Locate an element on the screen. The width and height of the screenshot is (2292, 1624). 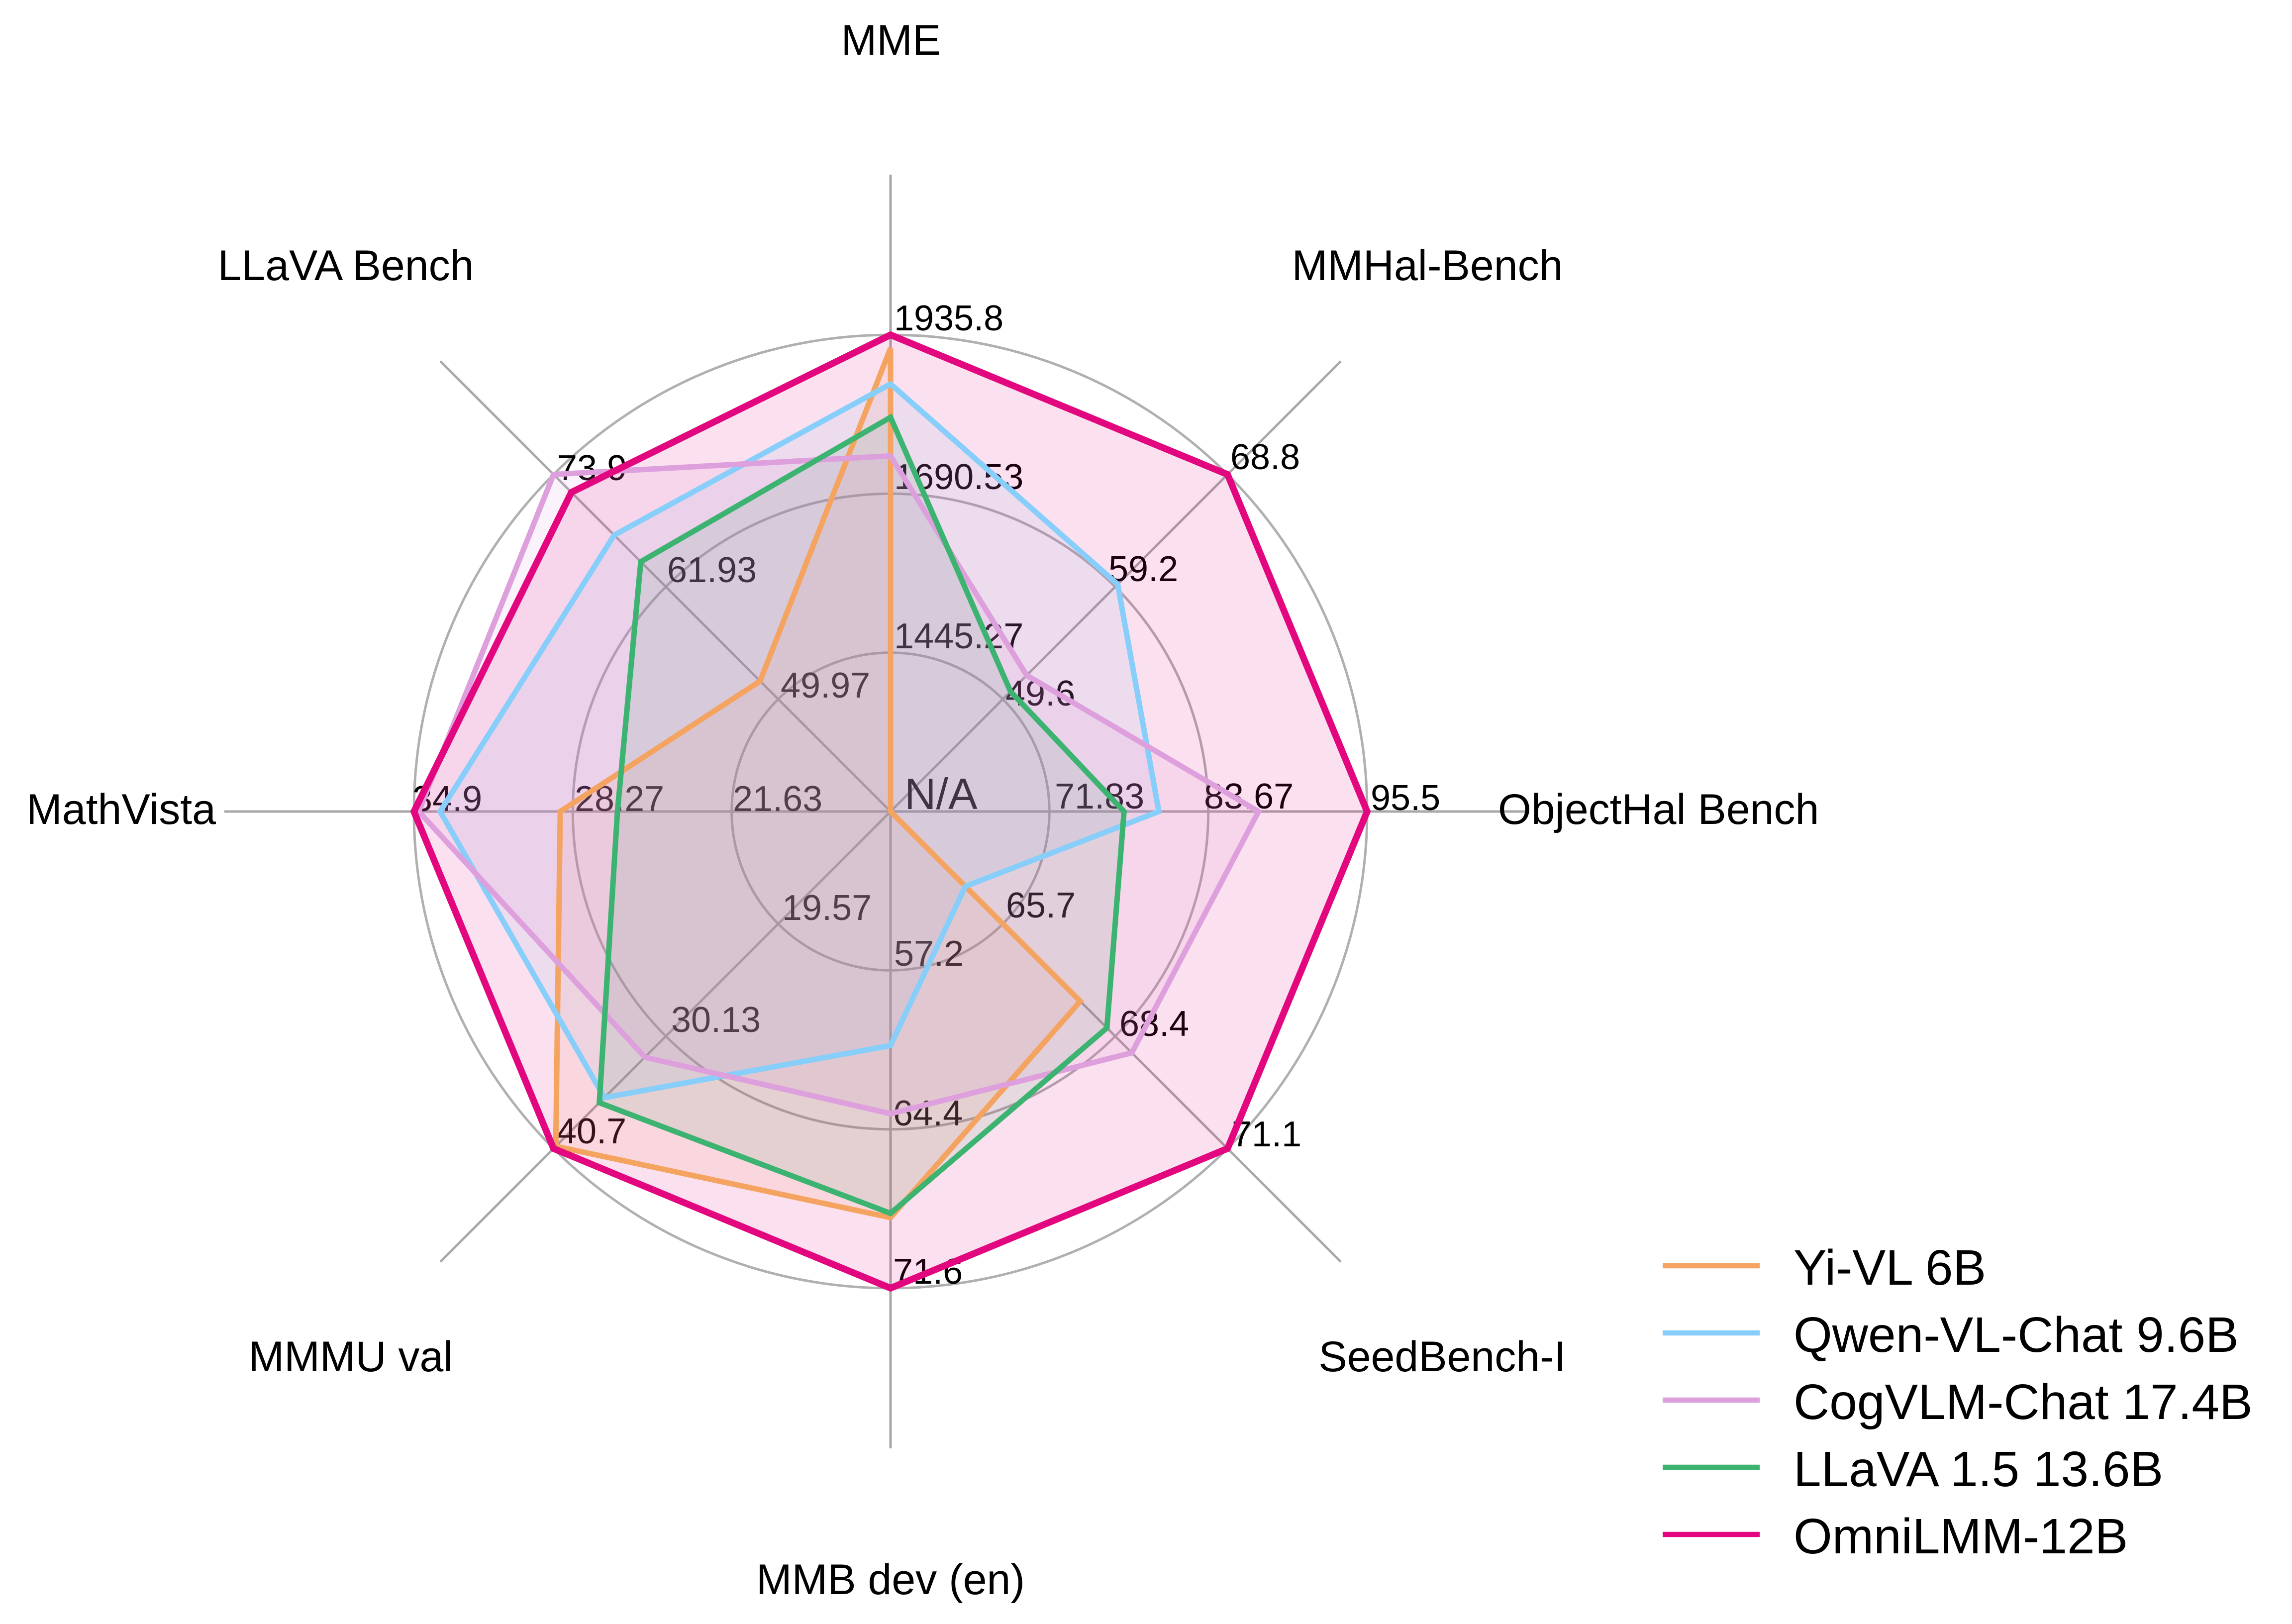
svg-text: 61.93 is located at coordinates (712, 570).